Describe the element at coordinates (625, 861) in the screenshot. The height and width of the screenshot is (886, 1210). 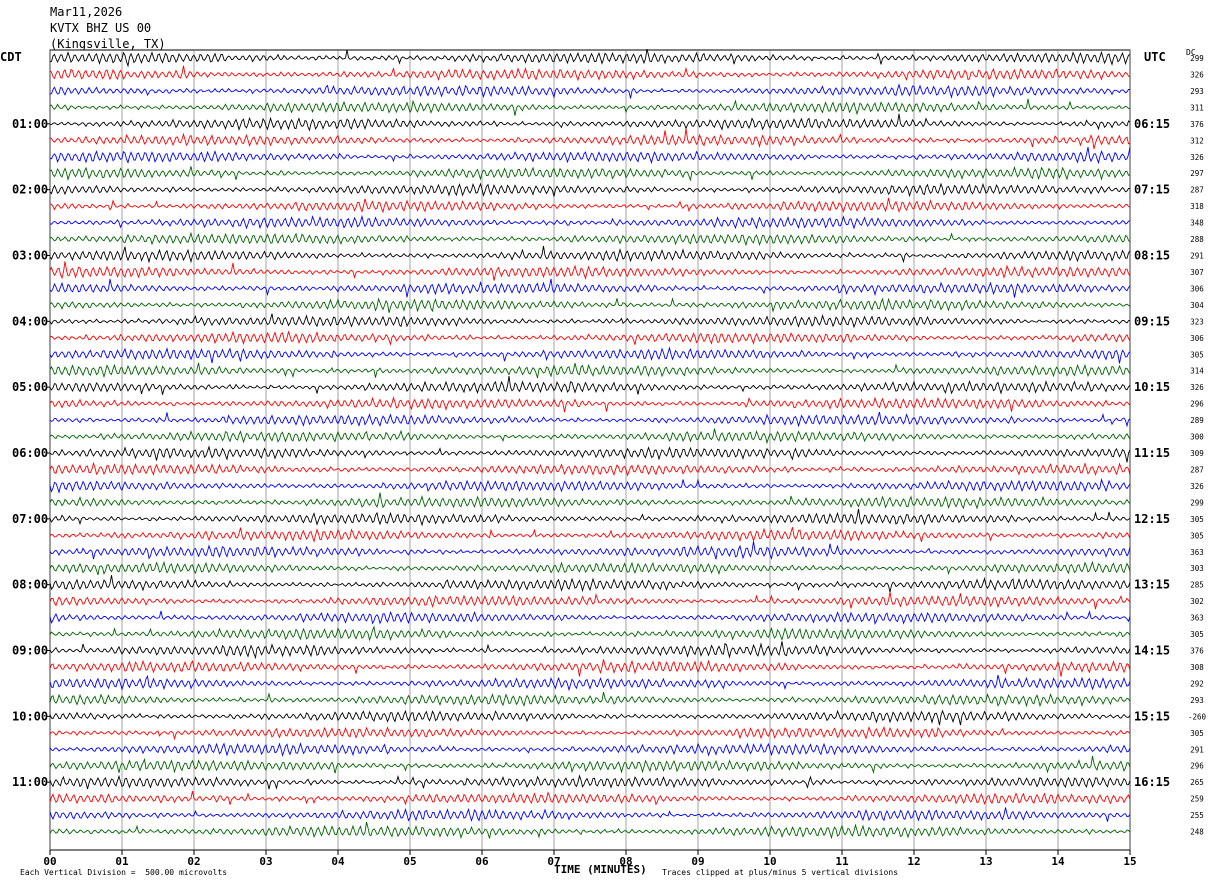
I see `x-tick-label: 08` at that location.